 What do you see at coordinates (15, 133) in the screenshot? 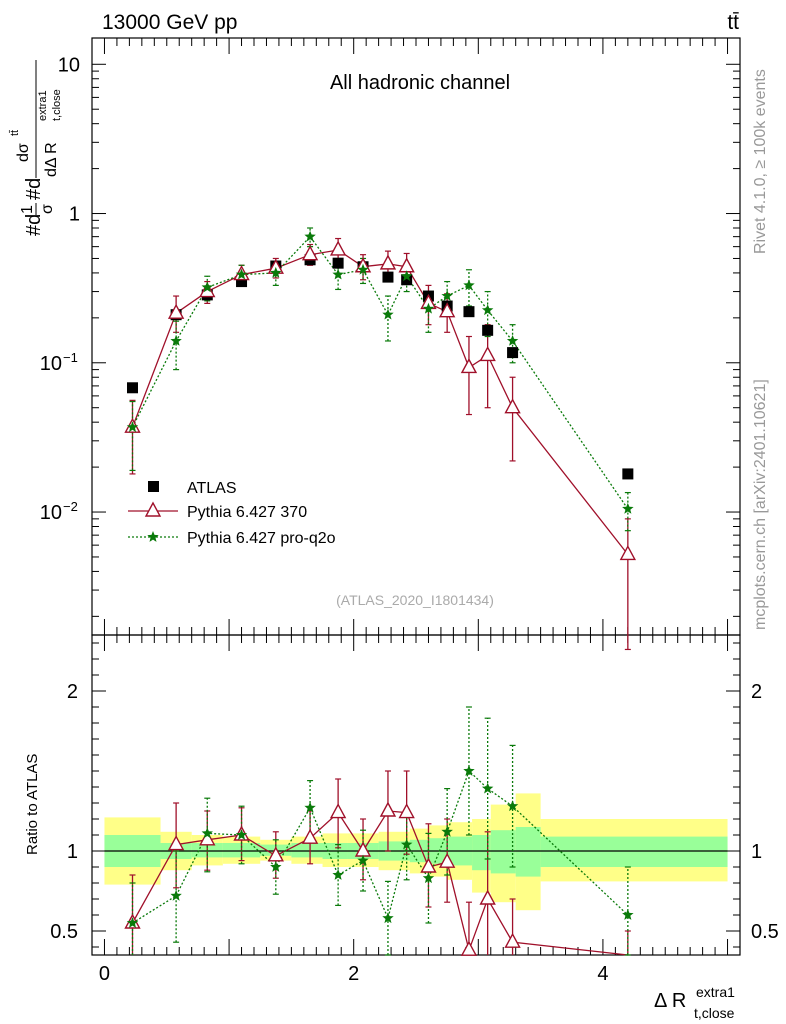
I see `svg-text: tt̄` at bounding box center [15, 133].